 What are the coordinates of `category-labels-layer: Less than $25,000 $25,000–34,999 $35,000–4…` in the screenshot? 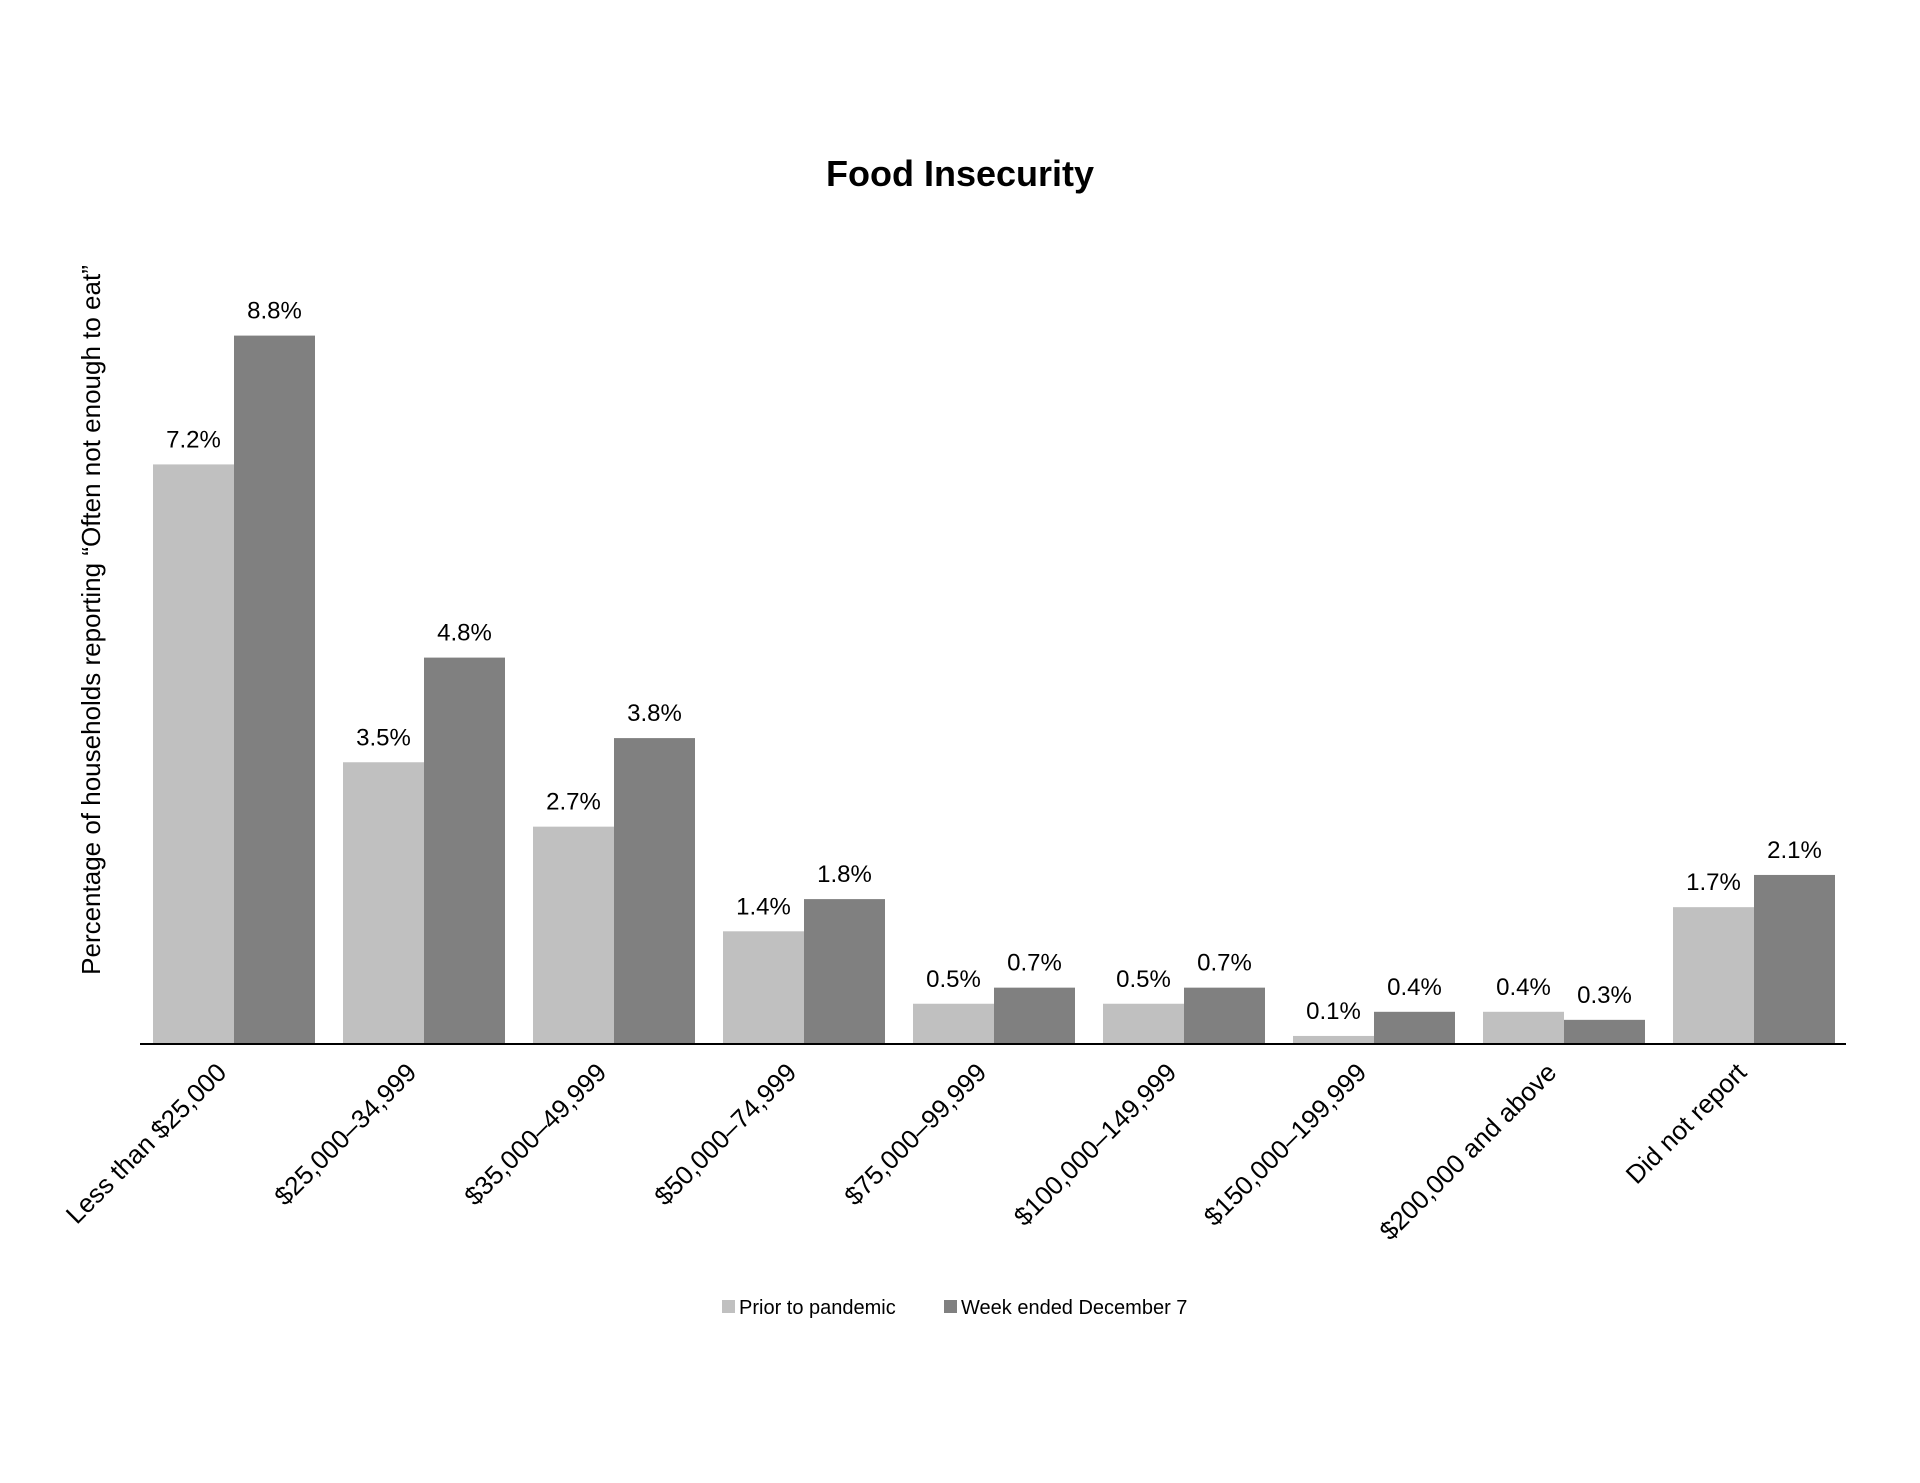 It's located at (906, 1150).